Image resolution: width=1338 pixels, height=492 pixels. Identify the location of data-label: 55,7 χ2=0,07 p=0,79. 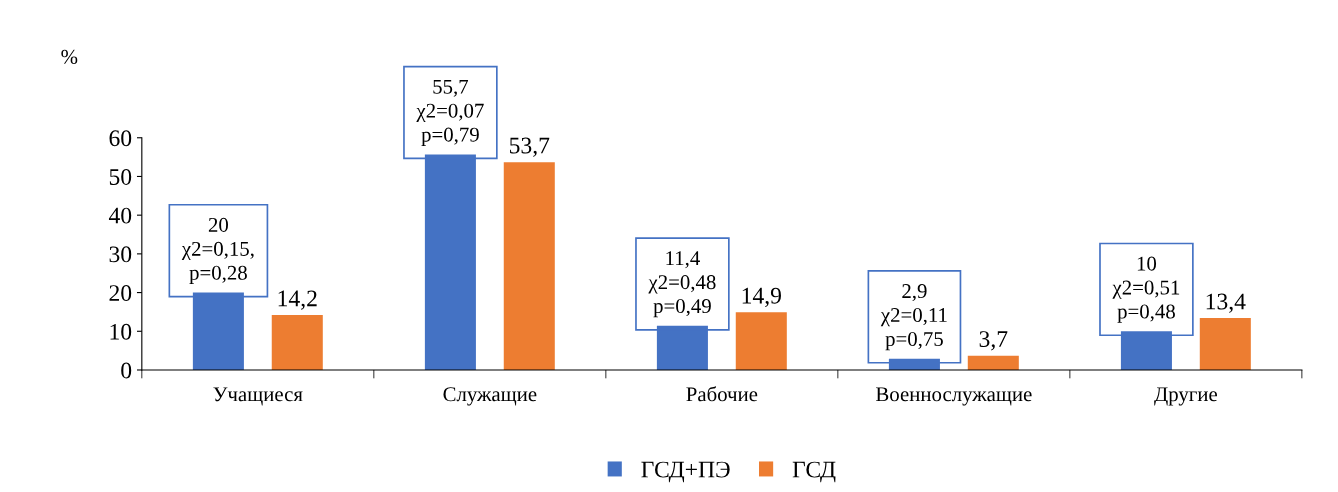
(450, 112).